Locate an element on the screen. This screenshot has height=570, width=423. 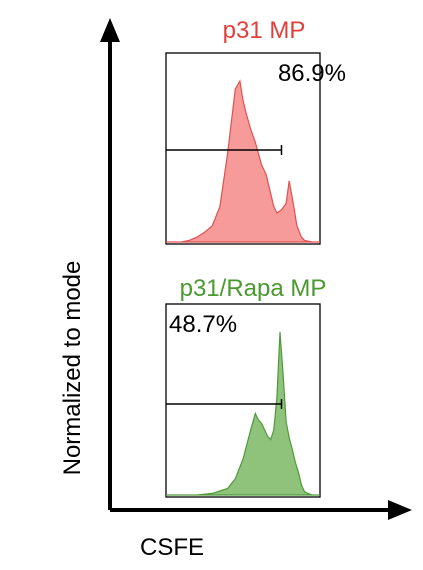
bottom-histogram-area is located at coordinates (243, 413).